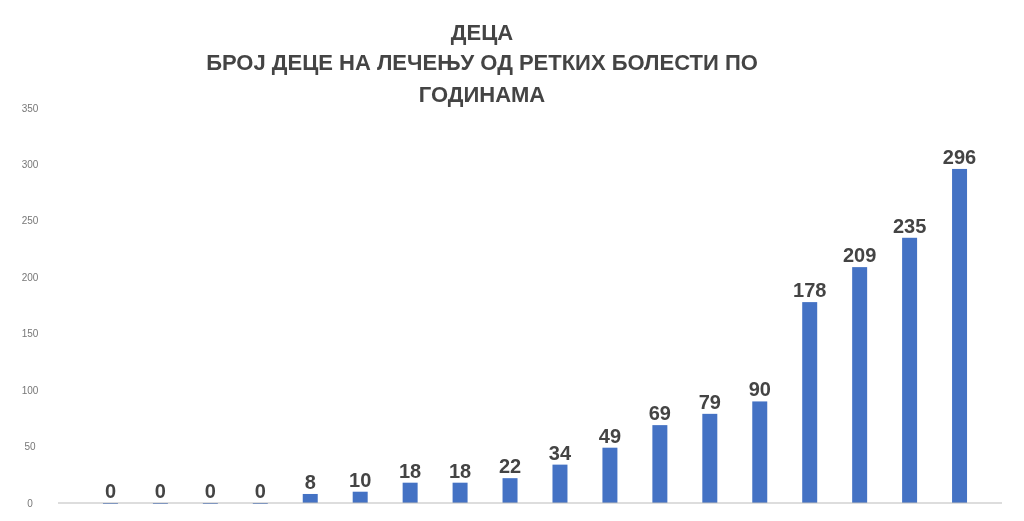 The width and height of the screenshot is (1024, 521). Describe the element at coordinates (709, 401) in the screenshot. I see `data-label: 79` at that location.